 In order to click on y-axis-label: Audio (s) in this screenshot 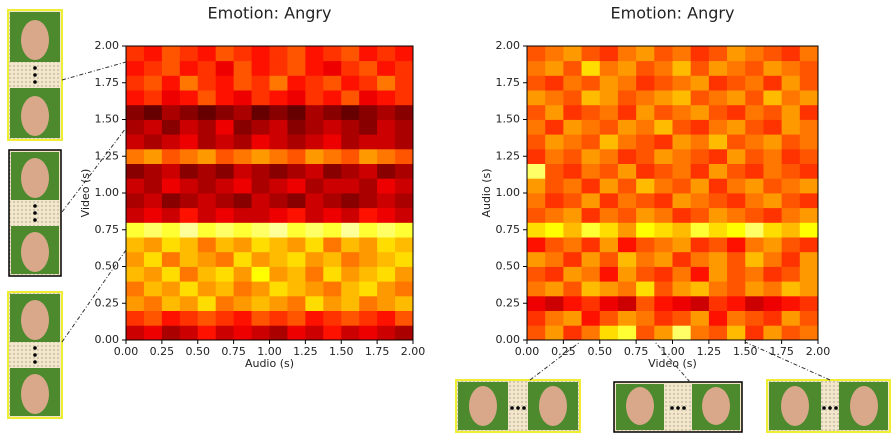, I will do `click(486, 192)`.